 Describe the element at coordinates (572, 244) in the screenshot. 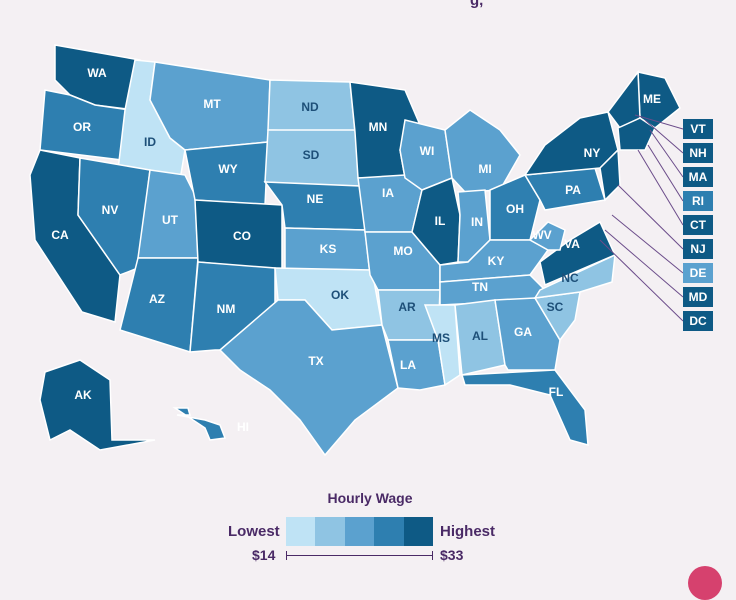

I see `state-label-va: VA` at that location.